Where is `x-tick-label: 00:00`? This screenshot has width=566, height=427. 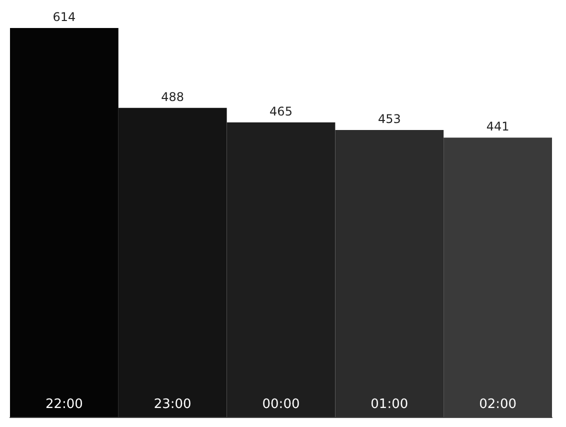
x-tick-label: 00:00 is located at coordinates (281, 404).